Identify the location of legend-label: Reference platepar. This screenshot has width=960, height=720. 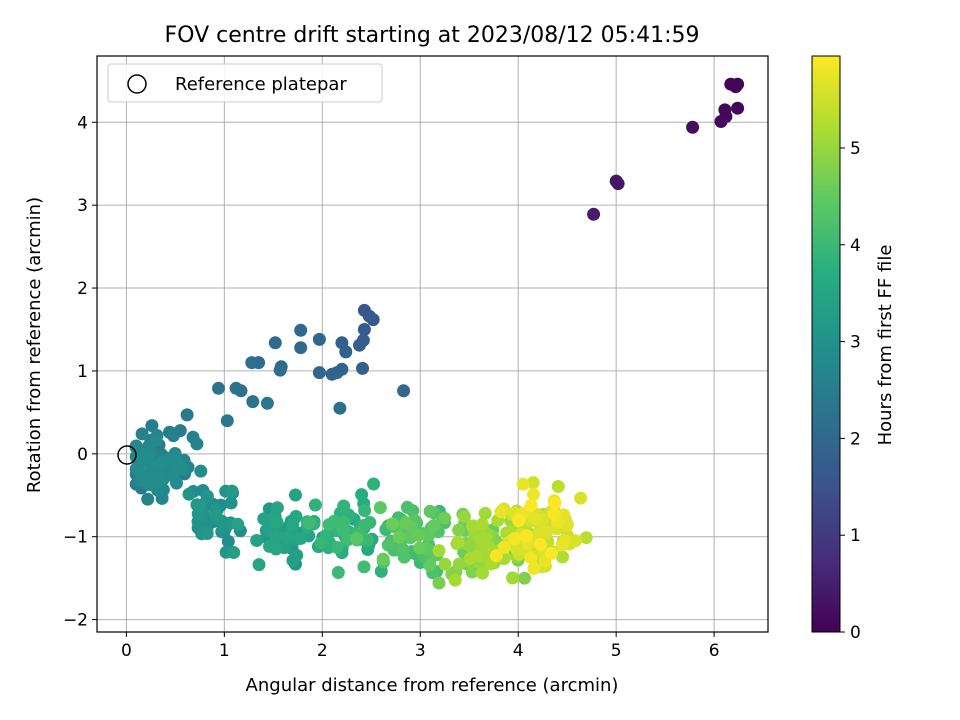
(261, 84).